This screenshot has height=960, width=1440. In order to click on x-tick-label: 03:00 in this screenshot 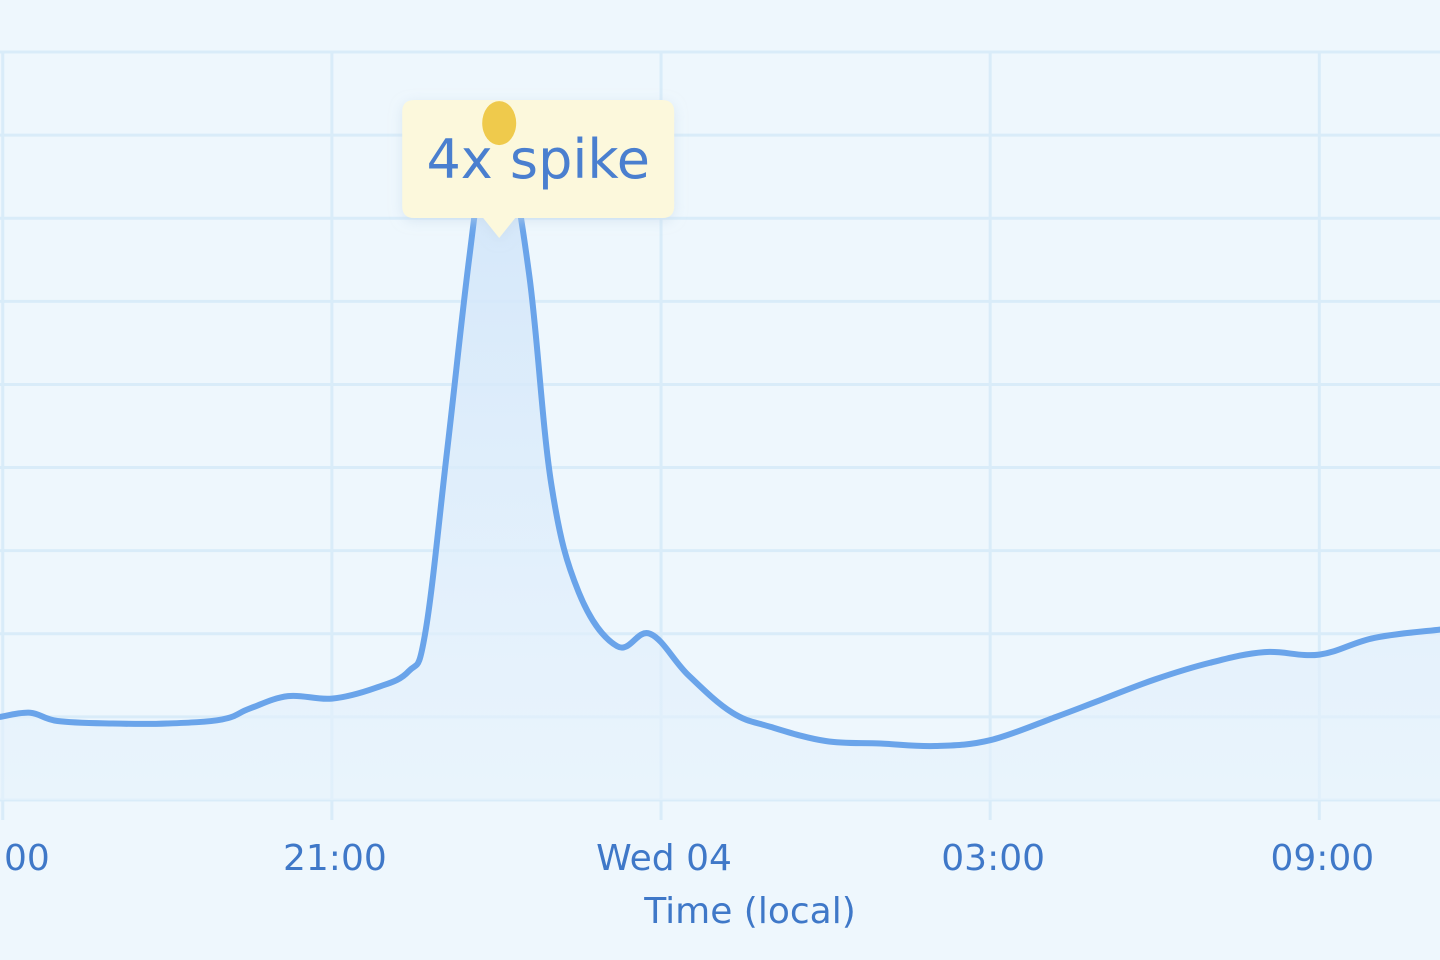, I will do `click(993, 858)`.